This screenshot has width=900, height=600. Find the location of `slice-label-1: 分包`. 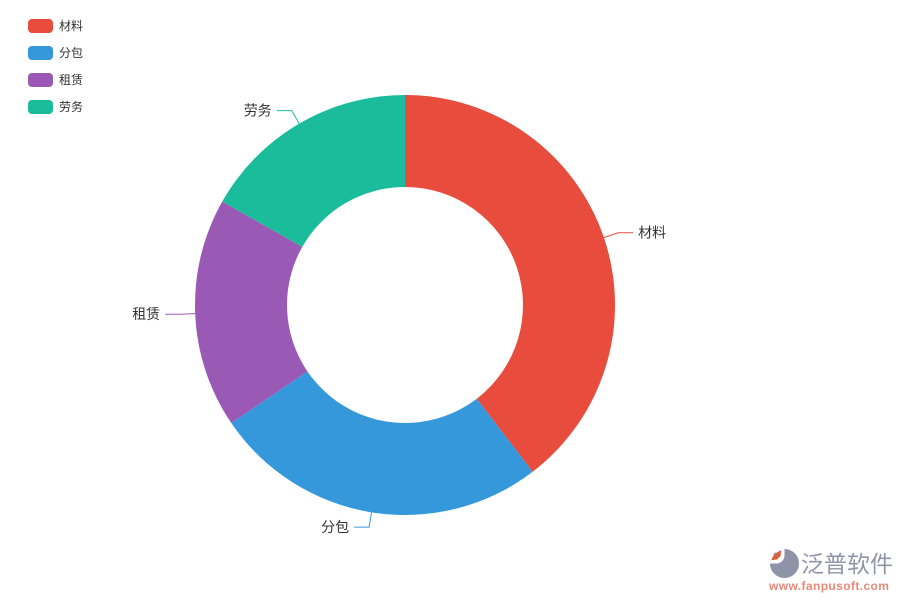

slice-label-1: 分包 is located at coordinates (335, 527).